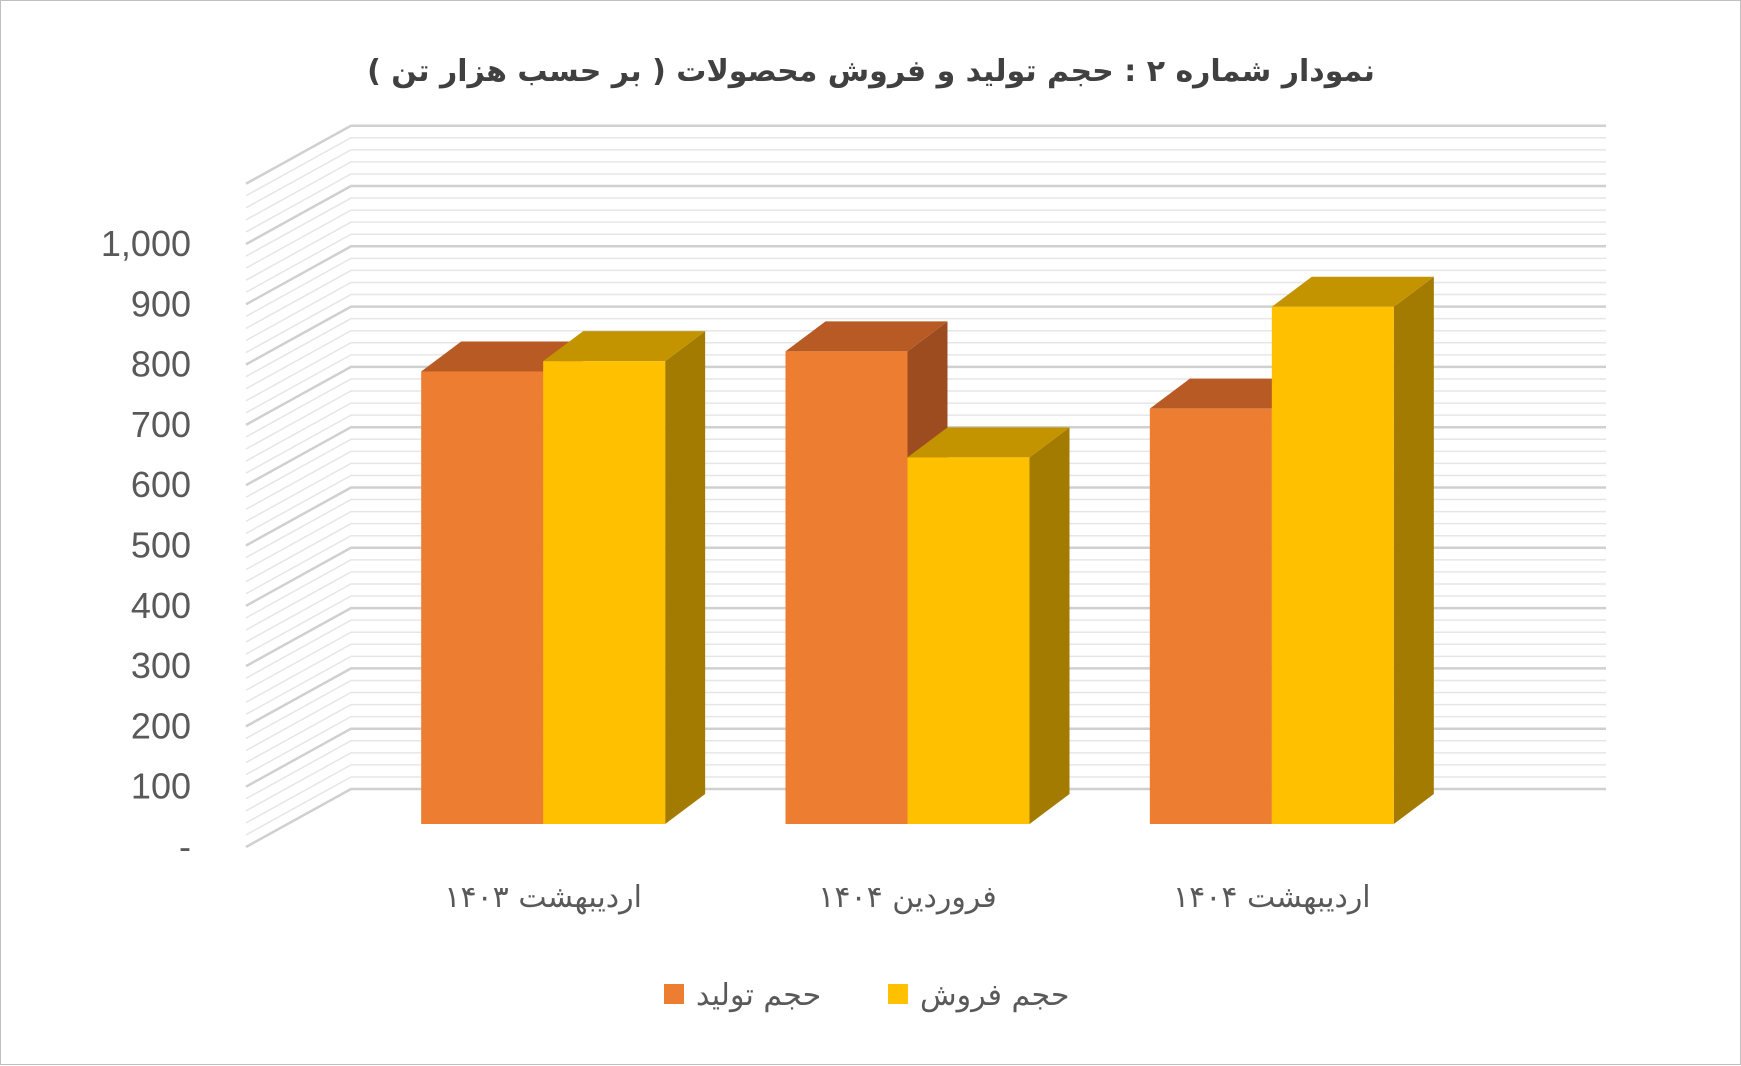  Describe the element at coordinates (146, 243) in the screenshot. I see `y-tick-label: 1,000` at that location.